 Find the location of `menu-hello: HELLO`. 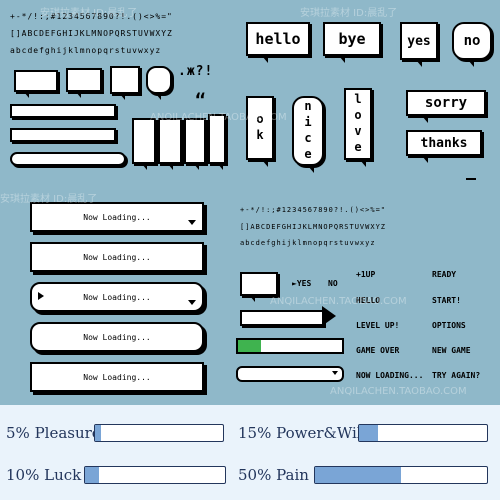

menu-hello: HELLO is located at coordinates (368, 300).